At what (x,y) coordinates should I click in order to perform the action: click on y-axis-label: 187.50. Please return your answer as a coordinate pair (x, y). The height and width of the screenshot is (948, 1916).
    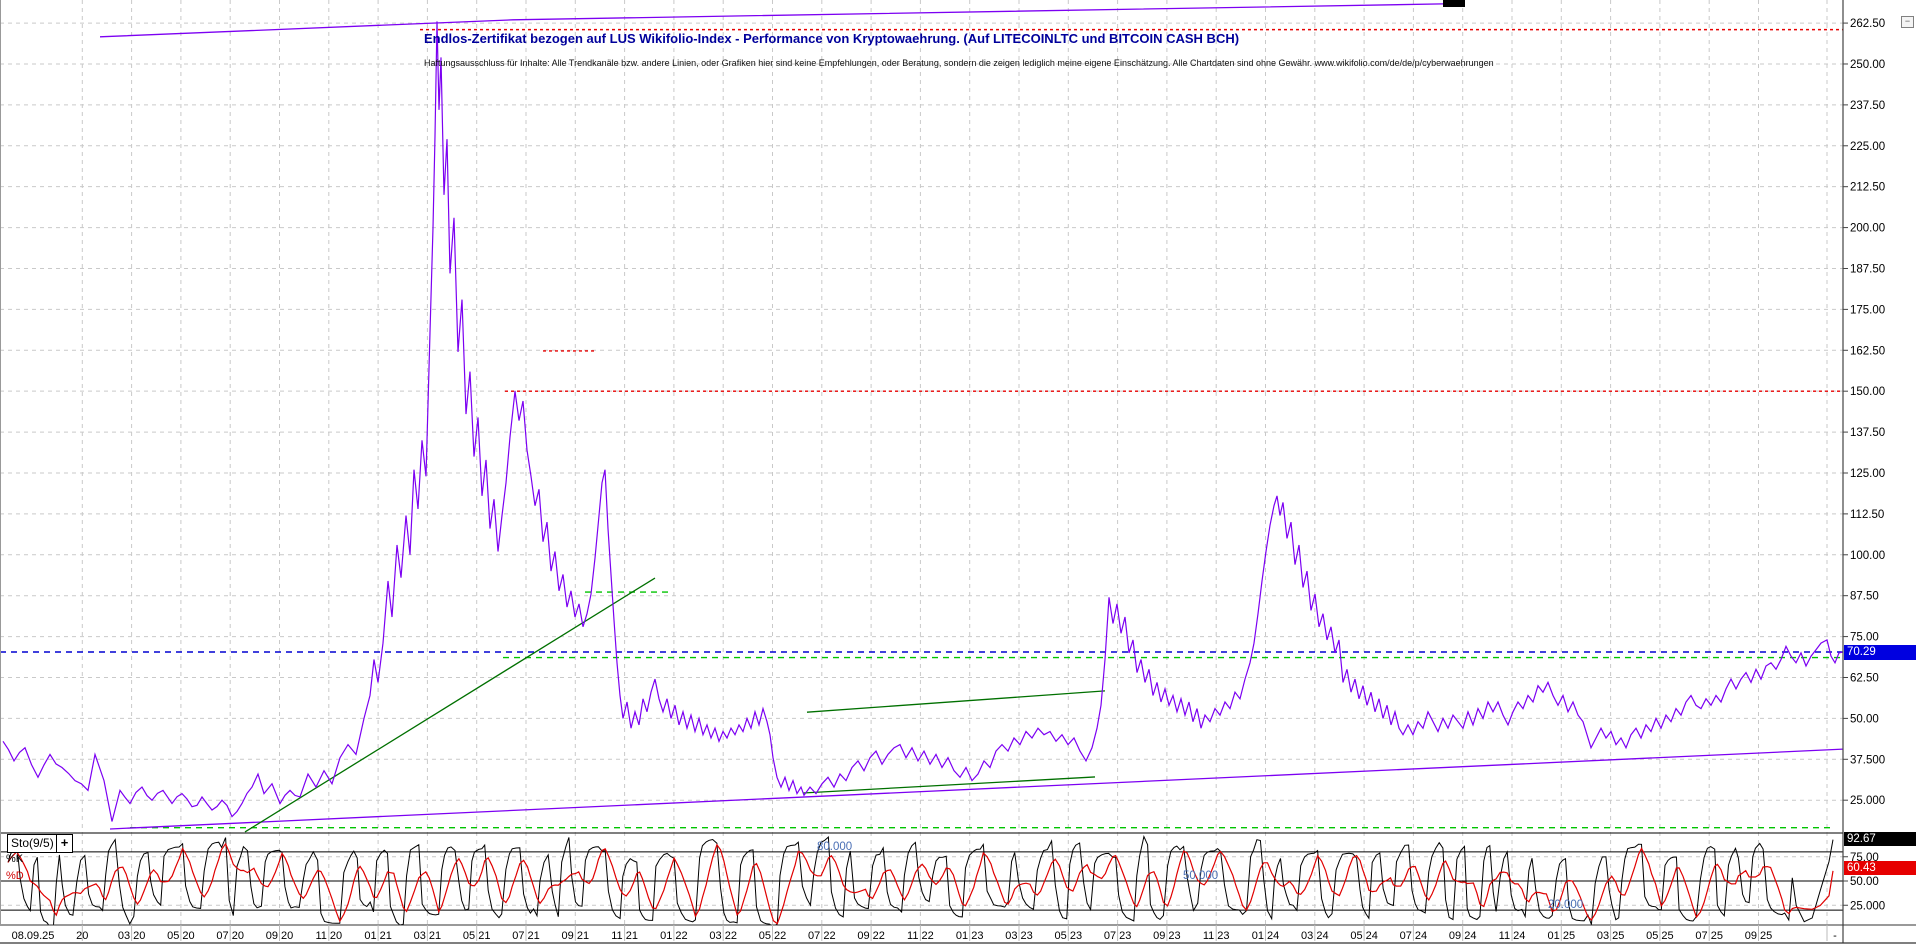
    Looking at the image, I should click on (1867, 269).